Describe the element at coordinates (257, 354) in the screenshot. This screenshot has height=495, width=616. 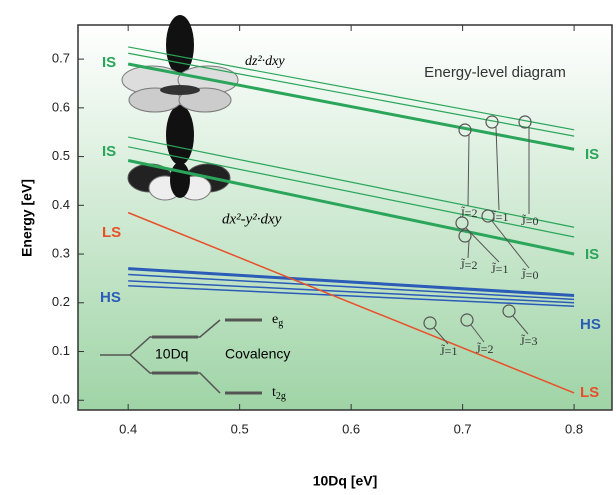
I see `inset-label: Covalency` at that location.